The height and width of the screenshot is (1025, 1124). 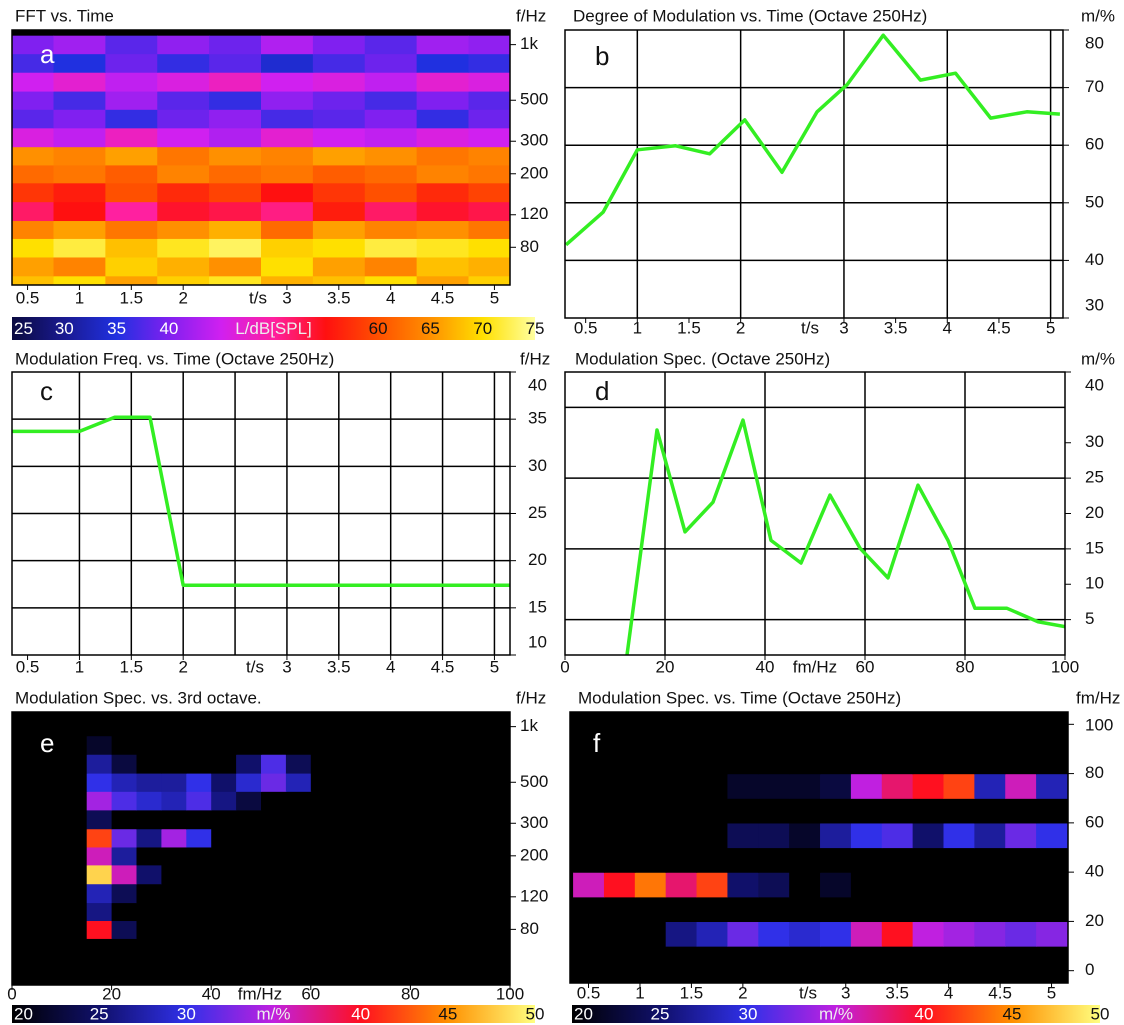 What do you see at coordinates (589, 992) in the screenshot?
I see `x-tick-label: 0.5` at bounding box center [589, 992].